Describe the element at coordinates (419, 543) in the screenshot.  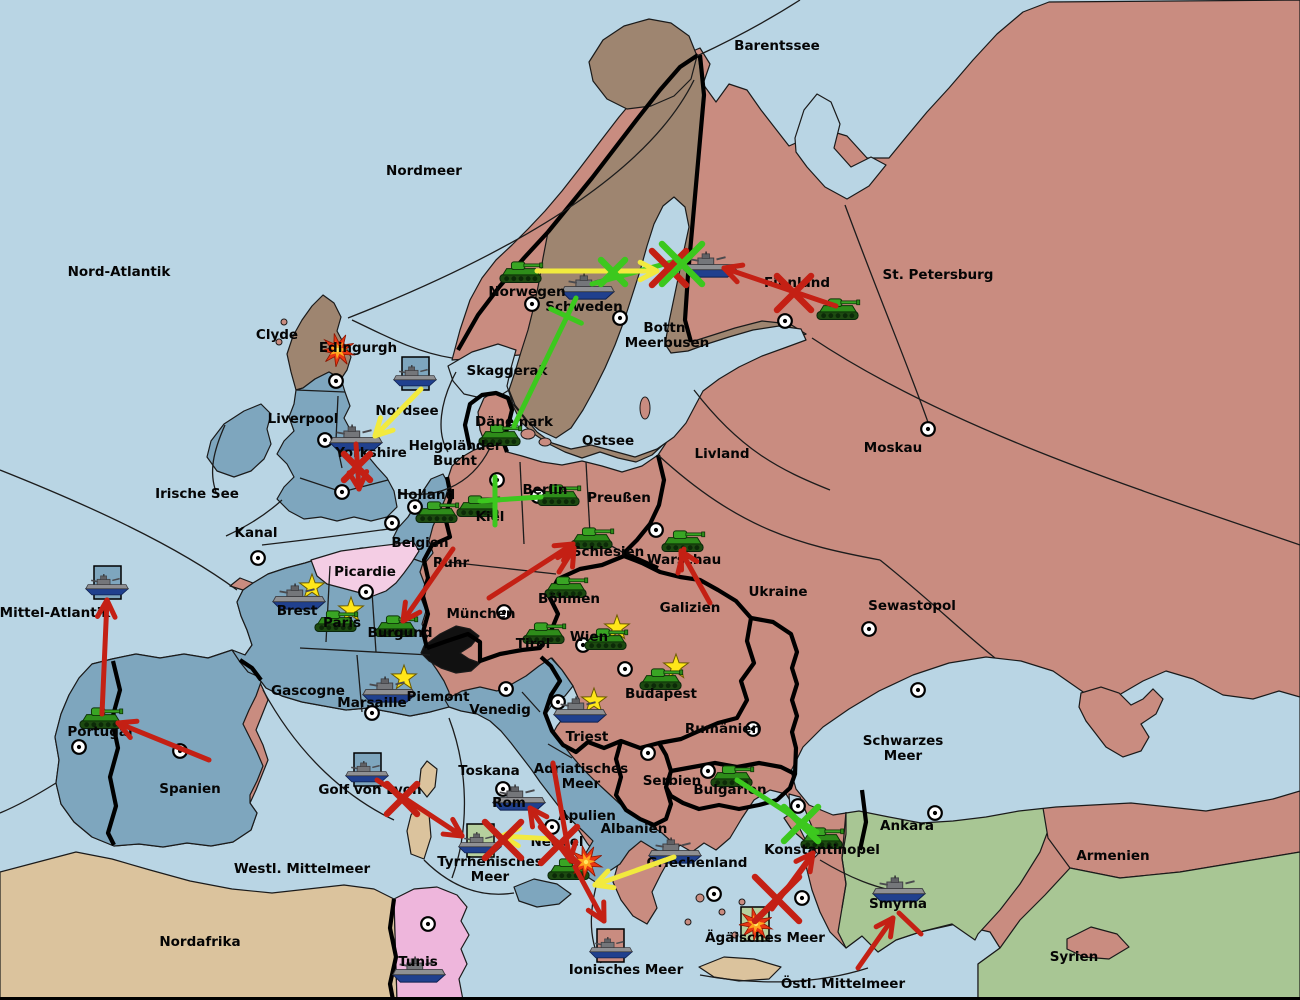
I see `label-belgien: Belgien` at that location.